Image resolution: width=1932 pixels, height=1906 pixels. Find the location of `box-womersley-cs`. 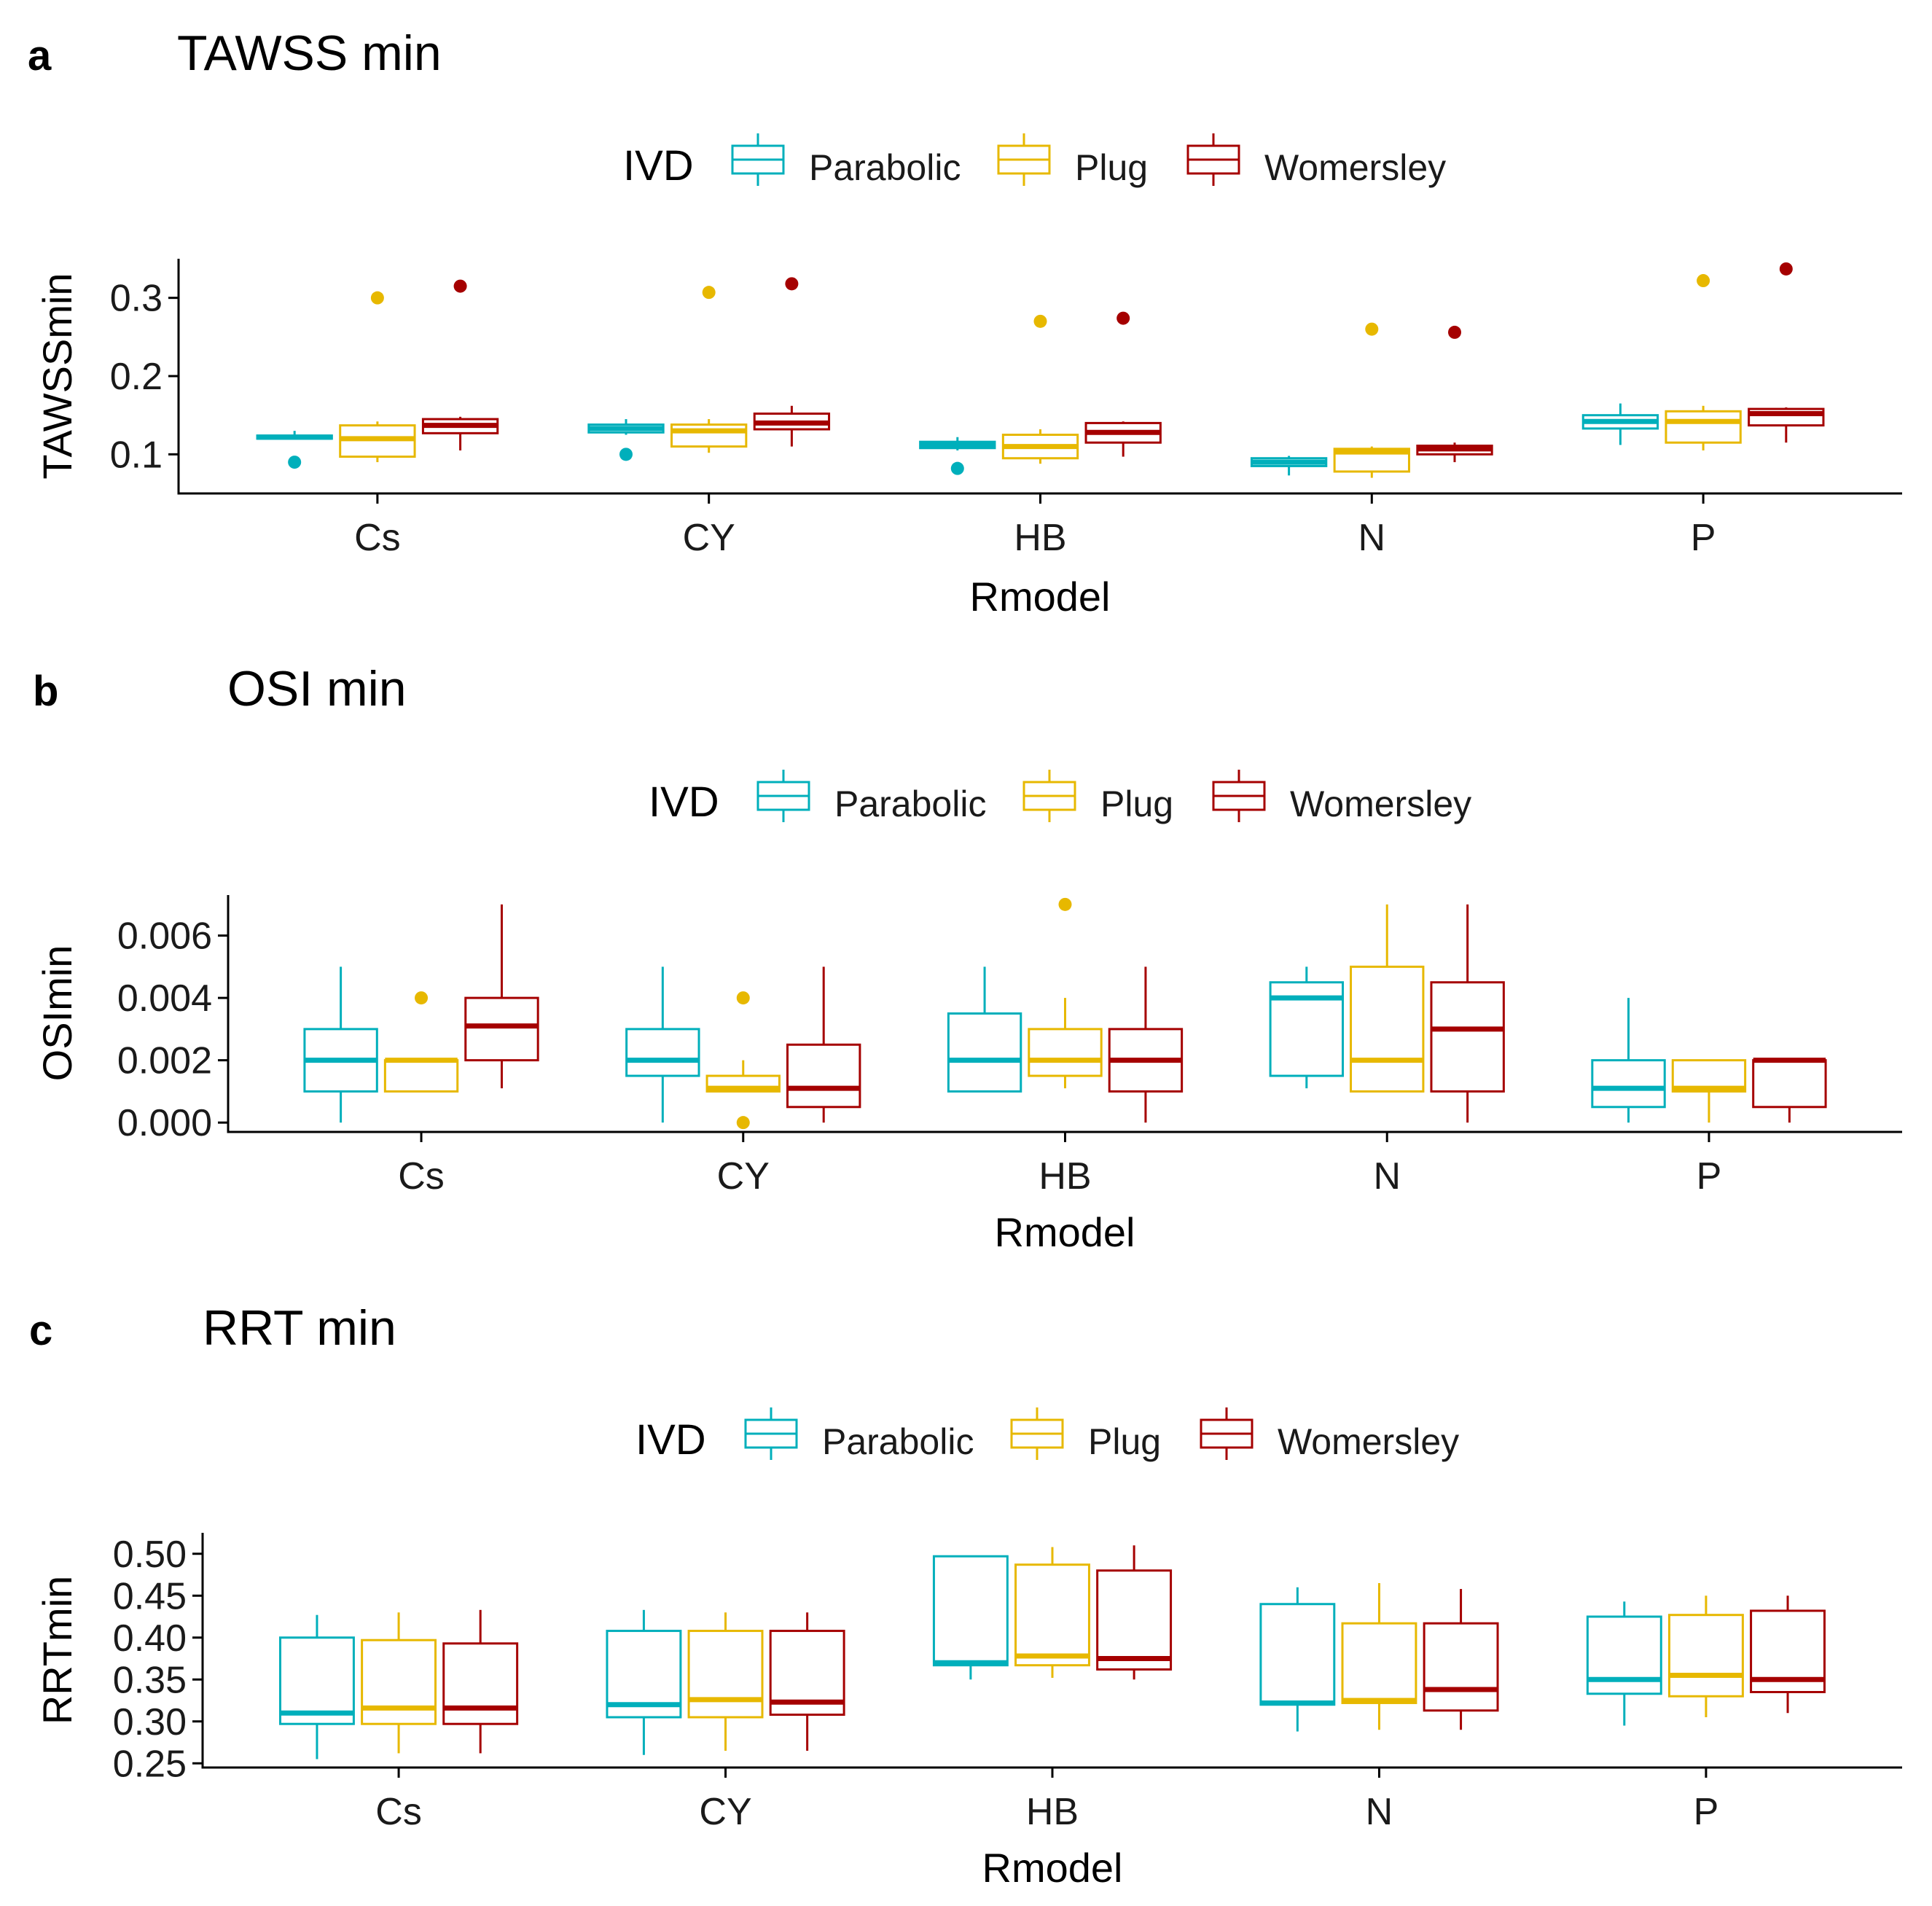

box-womersley-cs is located at coordinates (460, 364).